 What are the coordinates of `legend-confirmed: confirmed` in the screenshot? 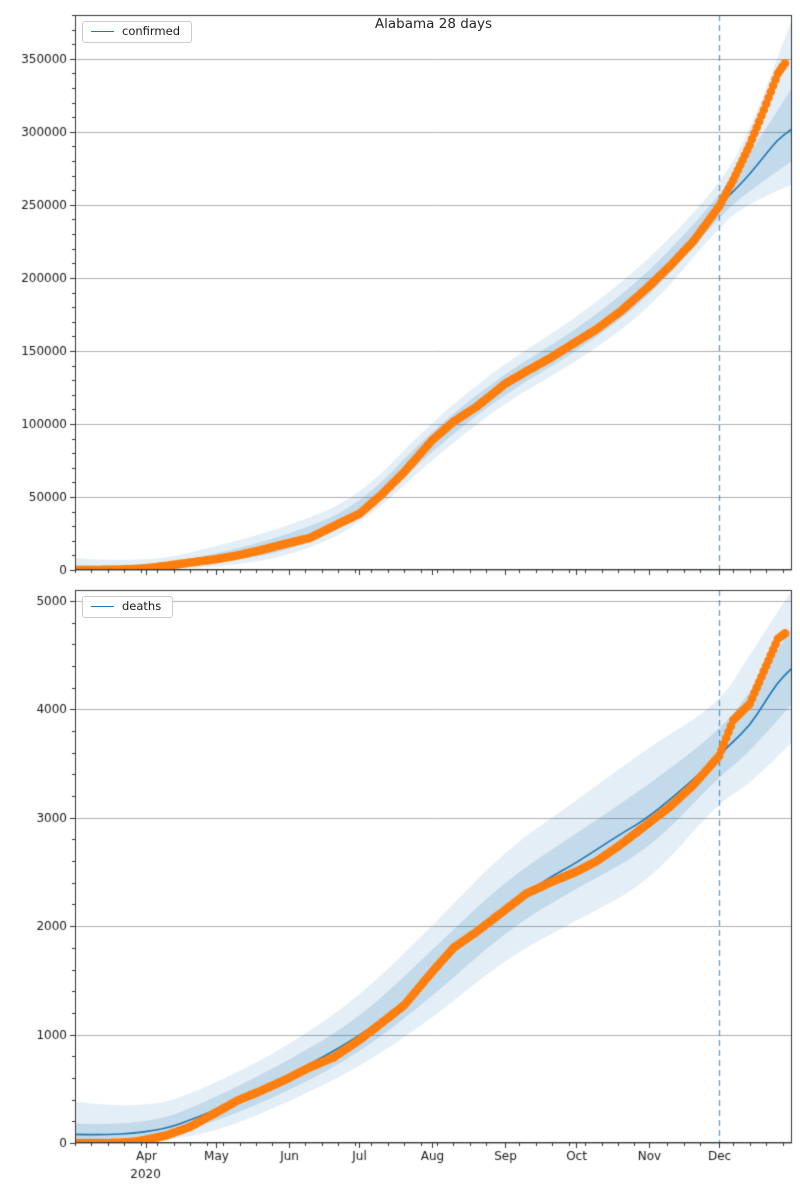 It's located at (137, 32).